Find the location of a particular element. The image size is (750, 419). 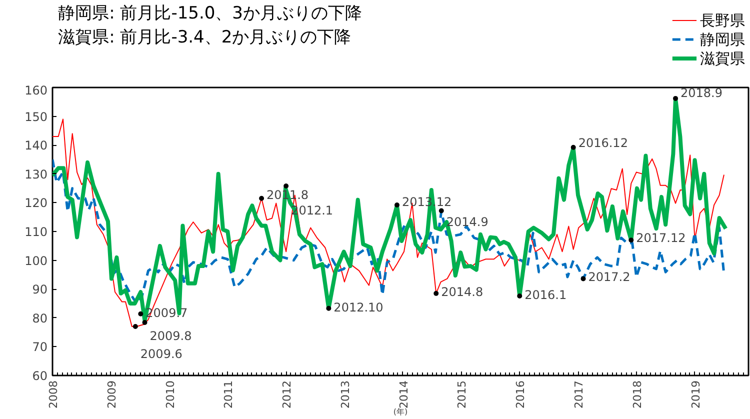

x-axis-title: (年) is located at coordinates (400, 411).